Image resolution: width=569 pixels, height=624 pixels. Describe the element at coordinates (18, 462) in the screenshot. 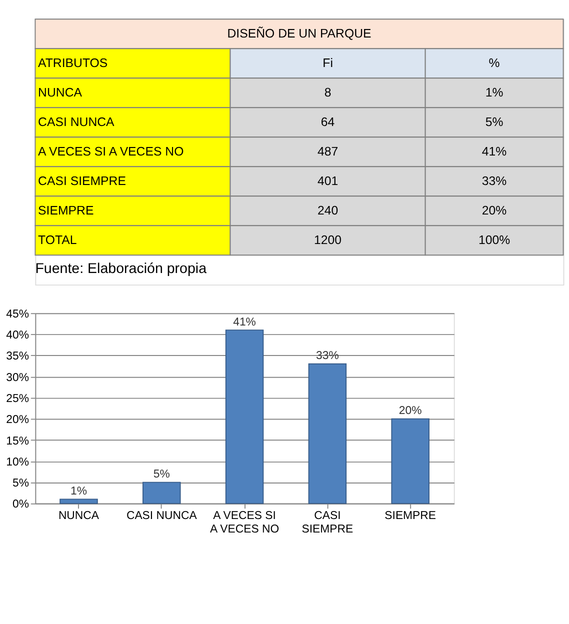

I see `y-tick-label: 10%` at that location.